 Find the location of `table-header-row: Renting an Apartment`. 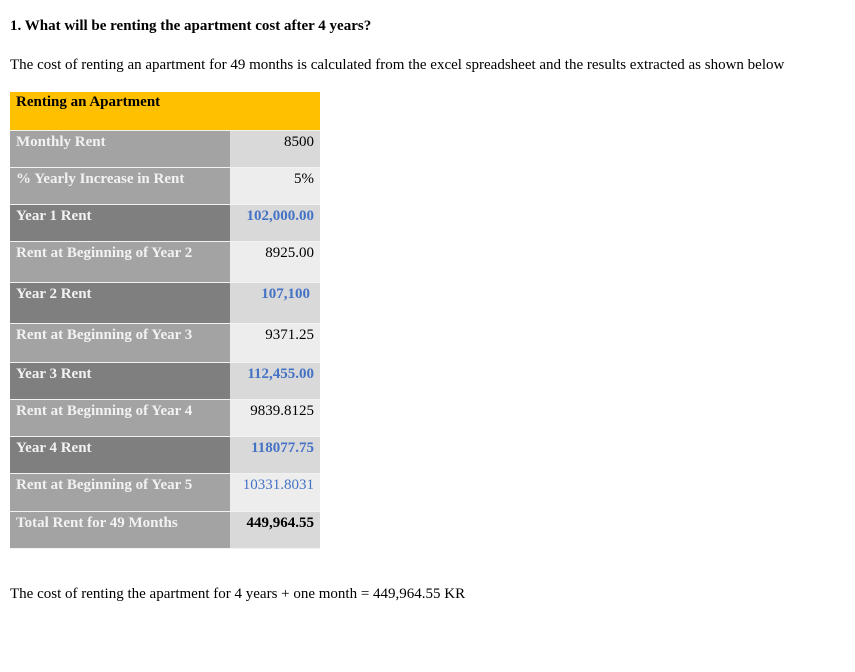

table-header-row: Renting an Apartment is located at coordinates (165, 111).